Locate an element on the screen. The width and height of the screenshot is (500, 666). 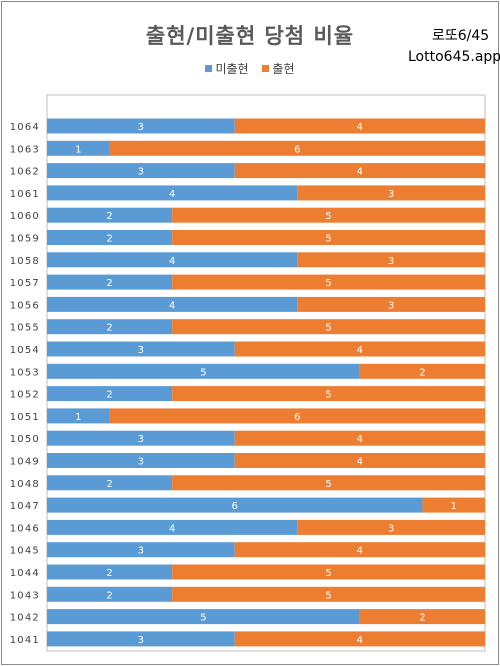
y-tick-label: 1042 is located at coordinates (25, 618).